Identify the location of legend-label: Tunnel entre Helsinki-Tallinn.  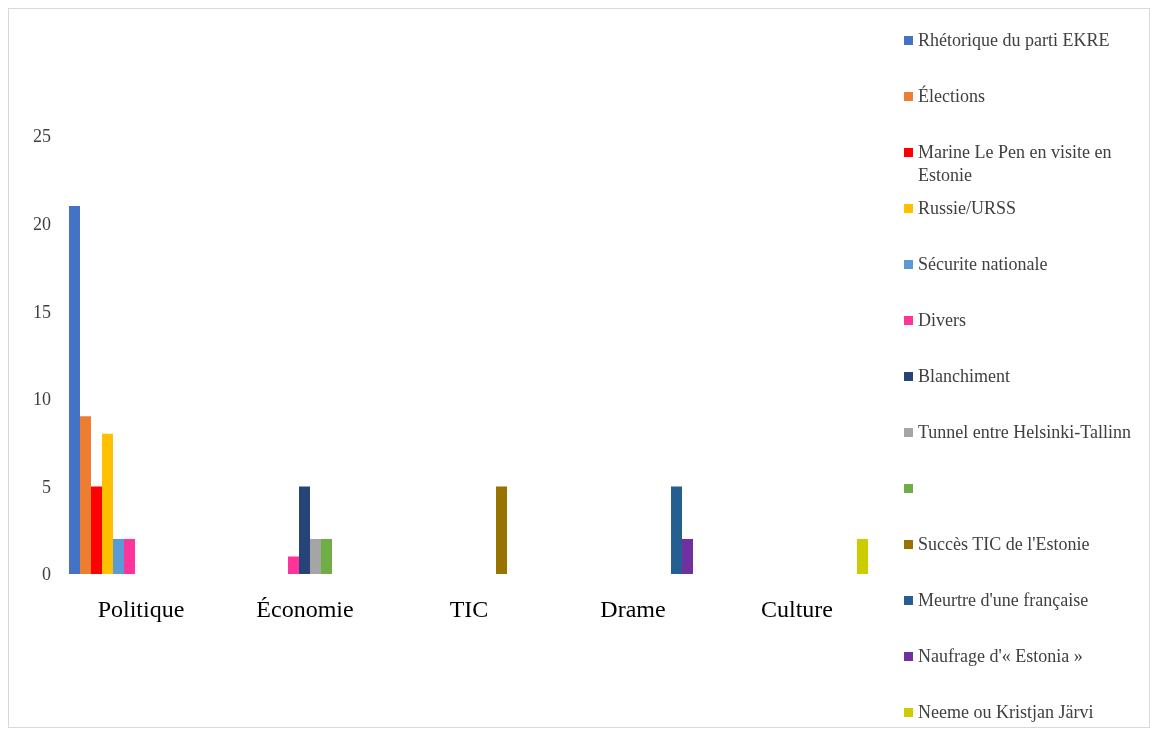
(1025, 432).